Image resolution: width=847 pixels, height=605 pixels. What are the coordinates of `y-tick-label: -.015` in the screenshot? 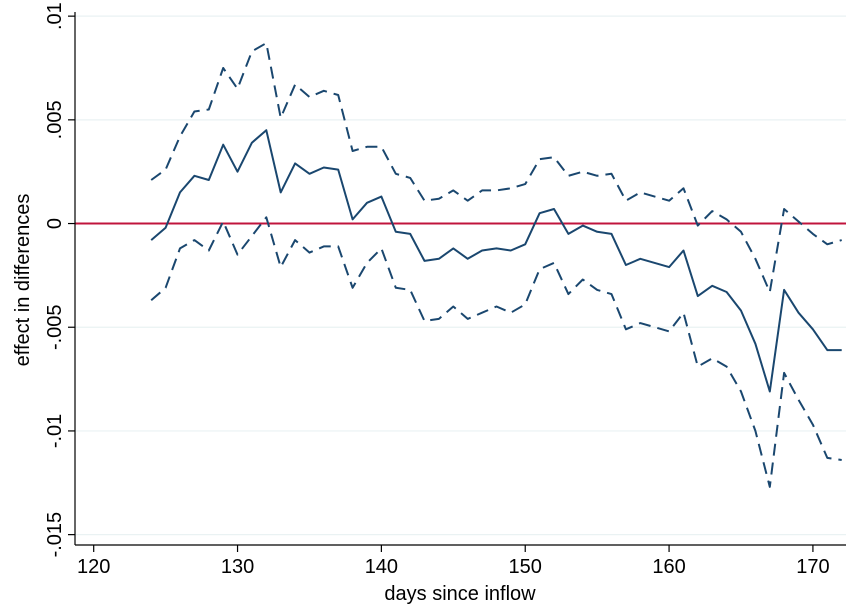 It's located at (55, 535).